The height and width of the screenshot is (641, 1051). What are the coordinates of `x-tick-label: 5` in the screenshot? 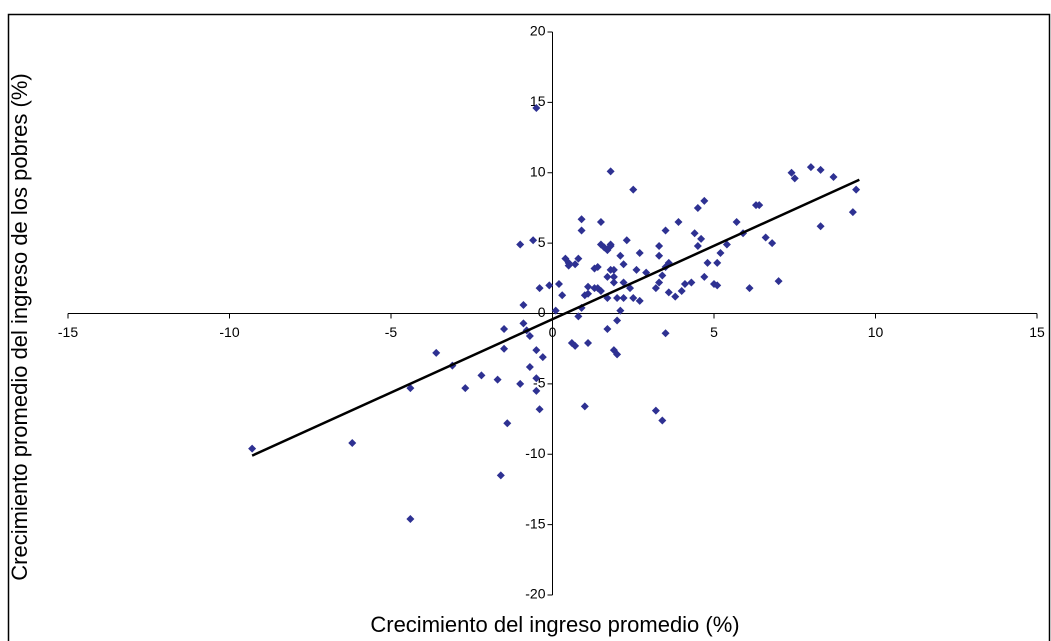 It's located at (714, 332).